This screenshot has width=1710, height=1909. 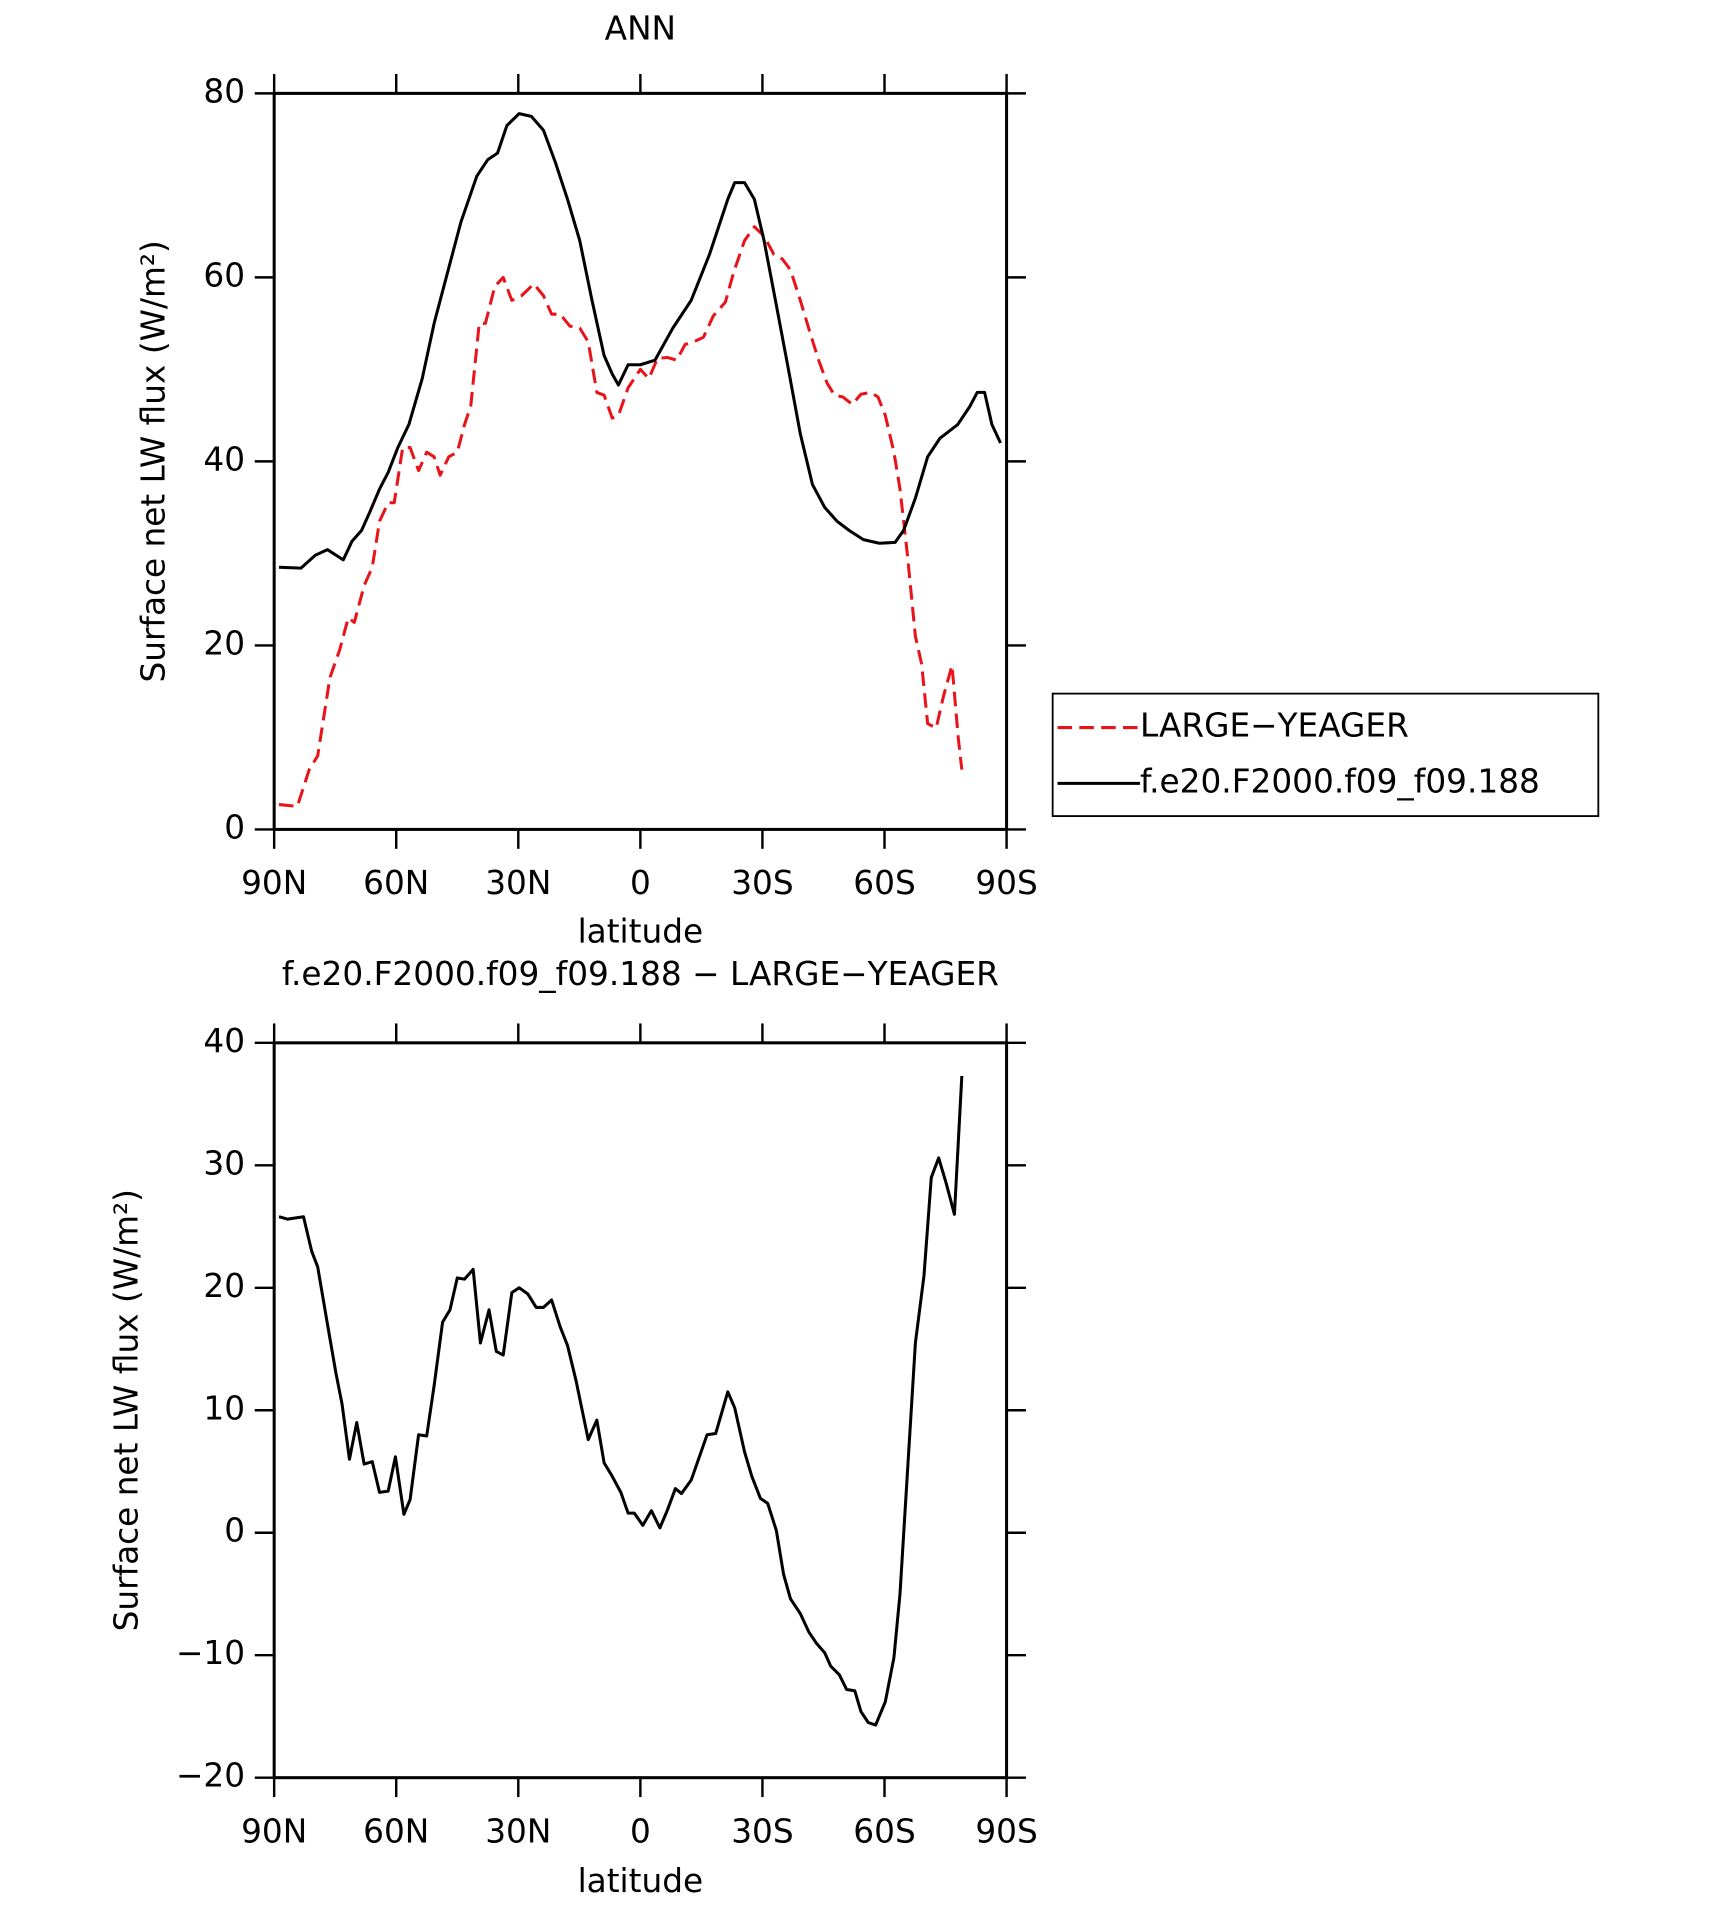 What do you see at coordinates (224, 275) in the screenshot?
I see `y-tick-label: 60` at bounding box center [224, 275].